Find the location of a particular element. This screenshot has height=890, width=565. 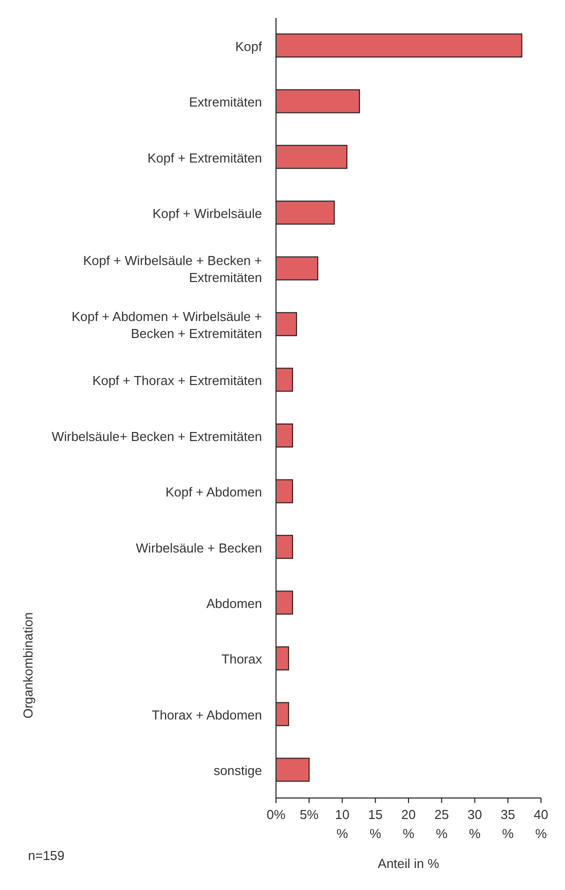

y-tick-label: Kopf + Abdomen is located at coordinates (214, 492).